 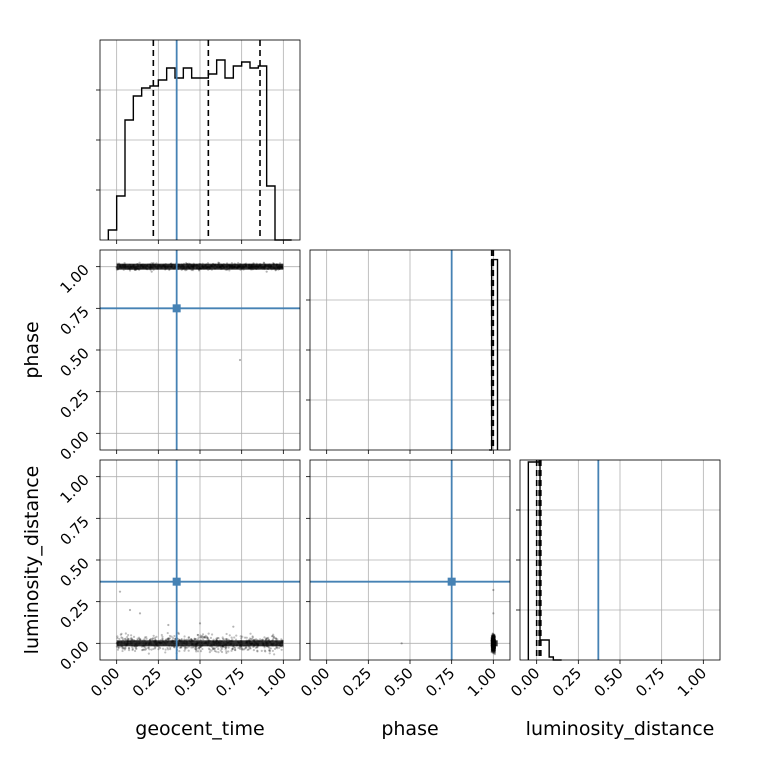 I want to click on y-tick-label: 1.00, so click(x=74, y=279).